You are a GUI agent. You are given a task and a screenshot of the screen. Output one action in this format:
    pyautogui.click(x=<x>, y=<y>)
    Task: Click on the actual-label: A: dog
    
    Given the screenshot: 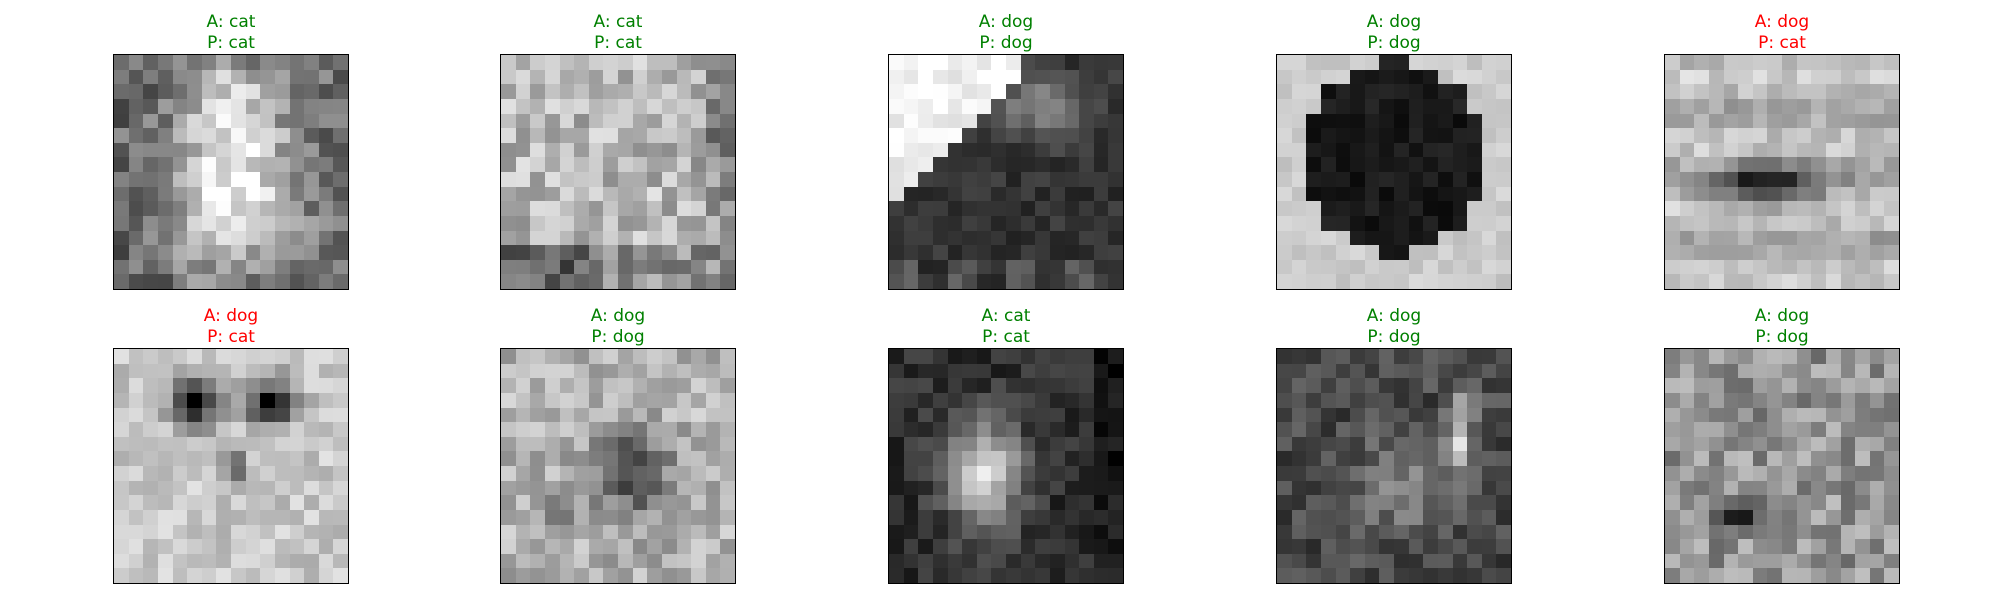 What is the action you would take?
    pyautogui.click(x=231, y=316)
    